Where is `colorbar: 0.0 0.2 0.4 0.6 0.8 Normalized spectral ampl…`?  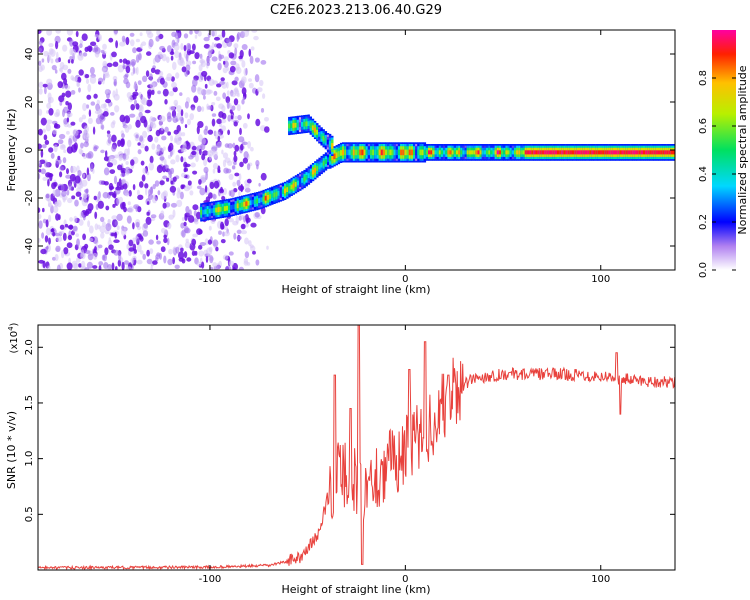 colorbar: 0.0 0.2 0.4 0.6 0.8 Normalized spectral ampl… is located at coordinates (723, 154).